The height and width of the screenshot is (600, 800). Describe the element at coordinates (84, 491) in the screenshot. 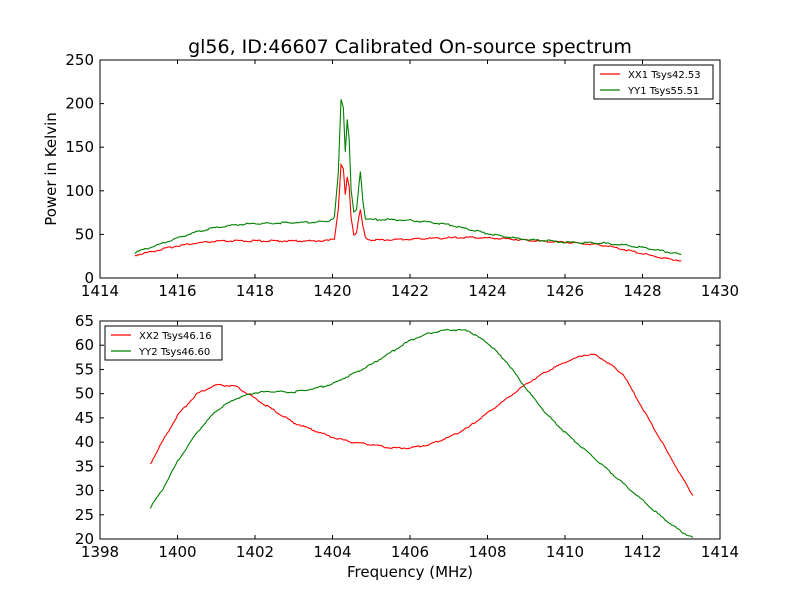

I see `y-tick-label: 30` at that location.